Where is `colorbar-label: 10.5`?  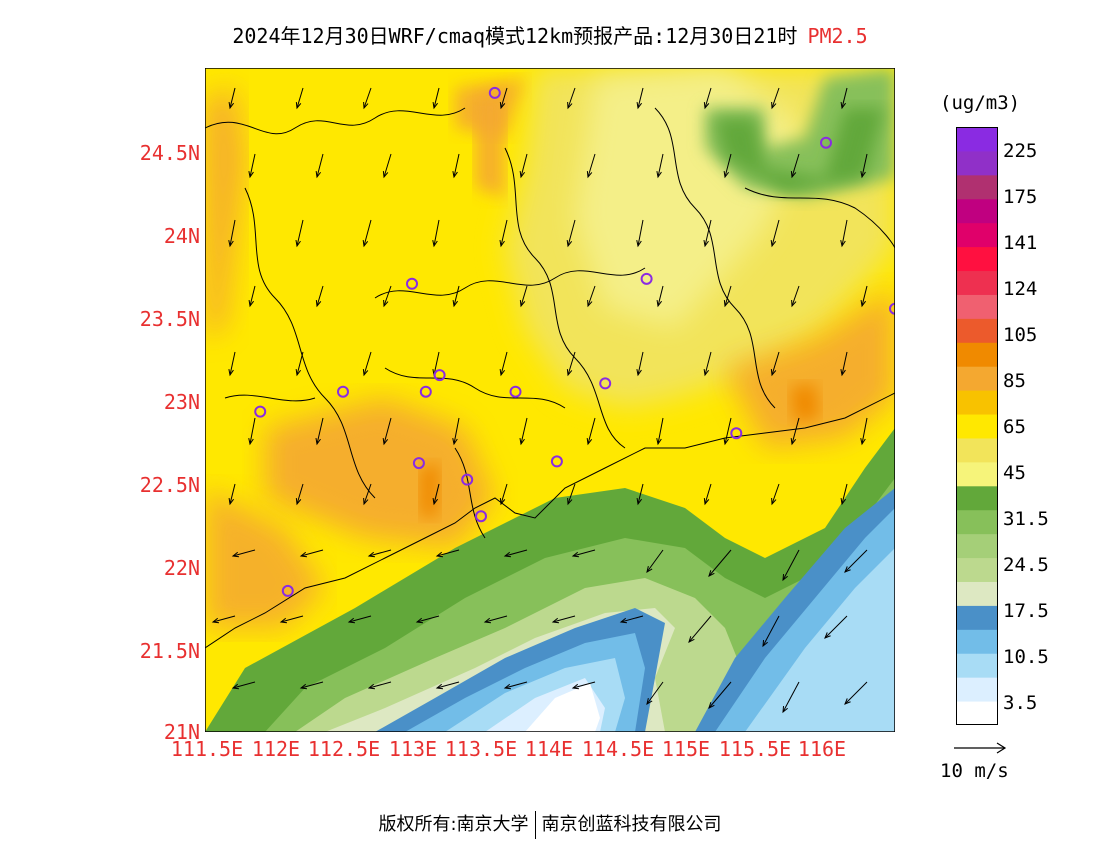
colorbar-label: 10.5 is located at coordinates (1026, 657).